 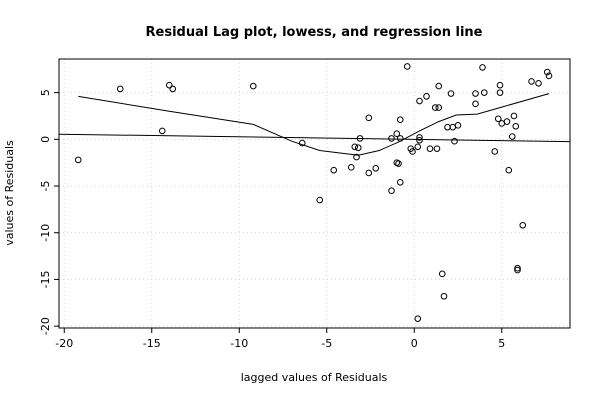 I want to click on y-tick-label: -5, so click(x=45, y=186).